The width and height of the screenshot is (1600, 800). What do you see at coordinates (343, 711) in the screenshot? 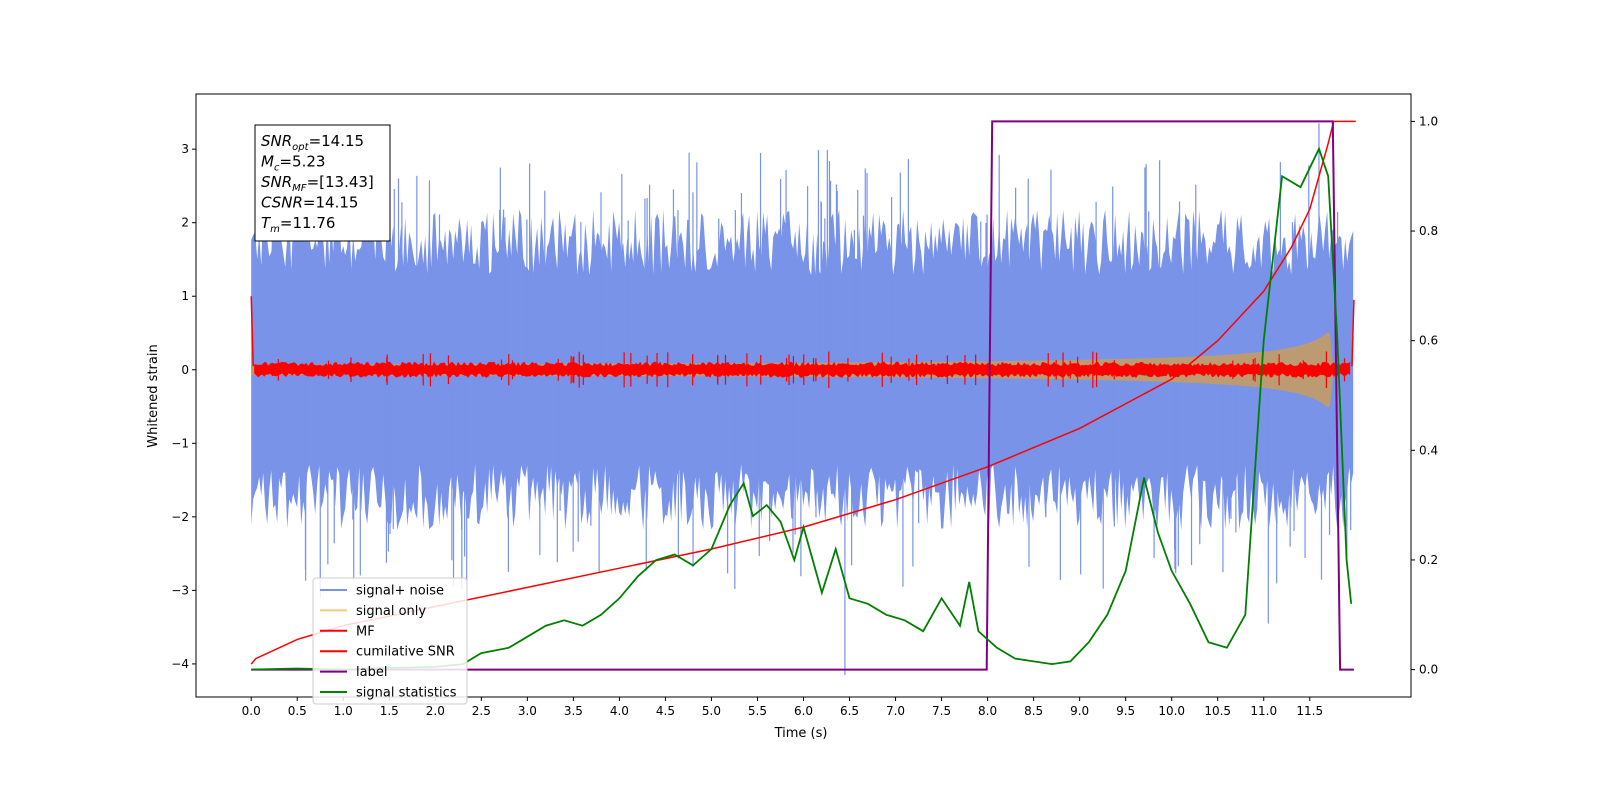
I see `x-tick-label: 1.0` at bounding box center [343, 711].